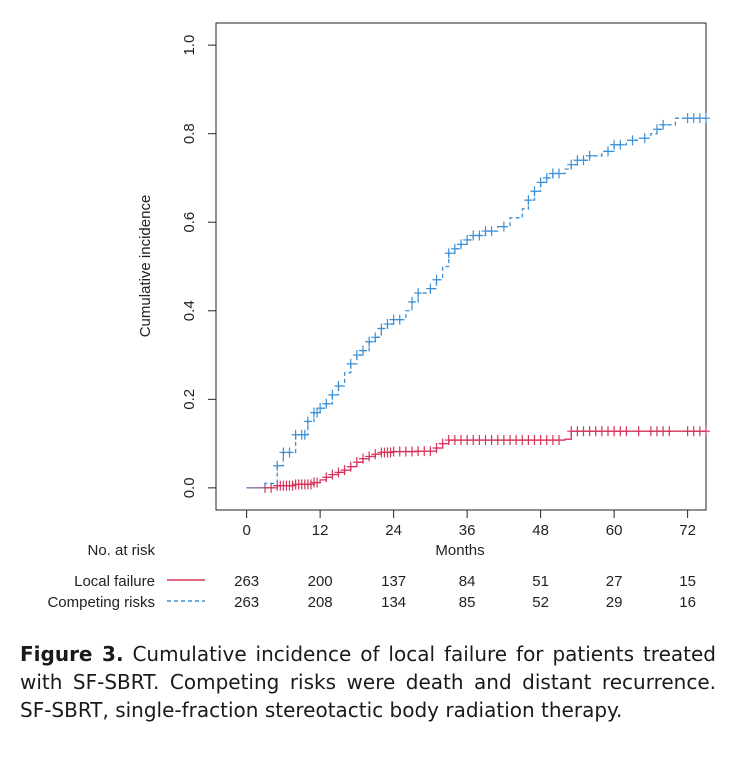 The width and height of the screenshot is (732, 768). I want to click on risk-table-header: No. at risk, so click(121, 550).